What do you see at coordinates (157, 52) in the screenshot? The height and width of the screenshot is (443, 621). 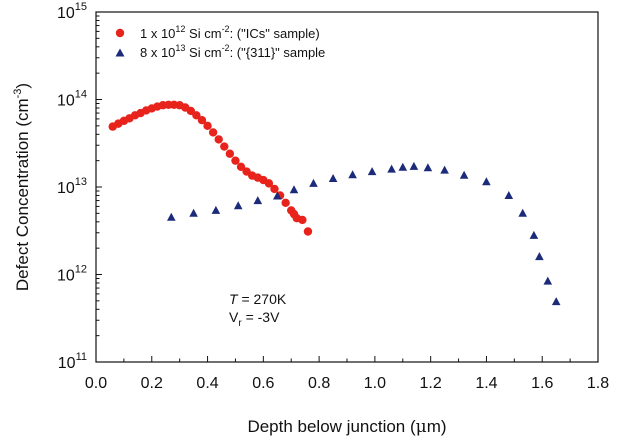 I see `legend-311-part: 8 x 10` at bounding box center [157, 52].